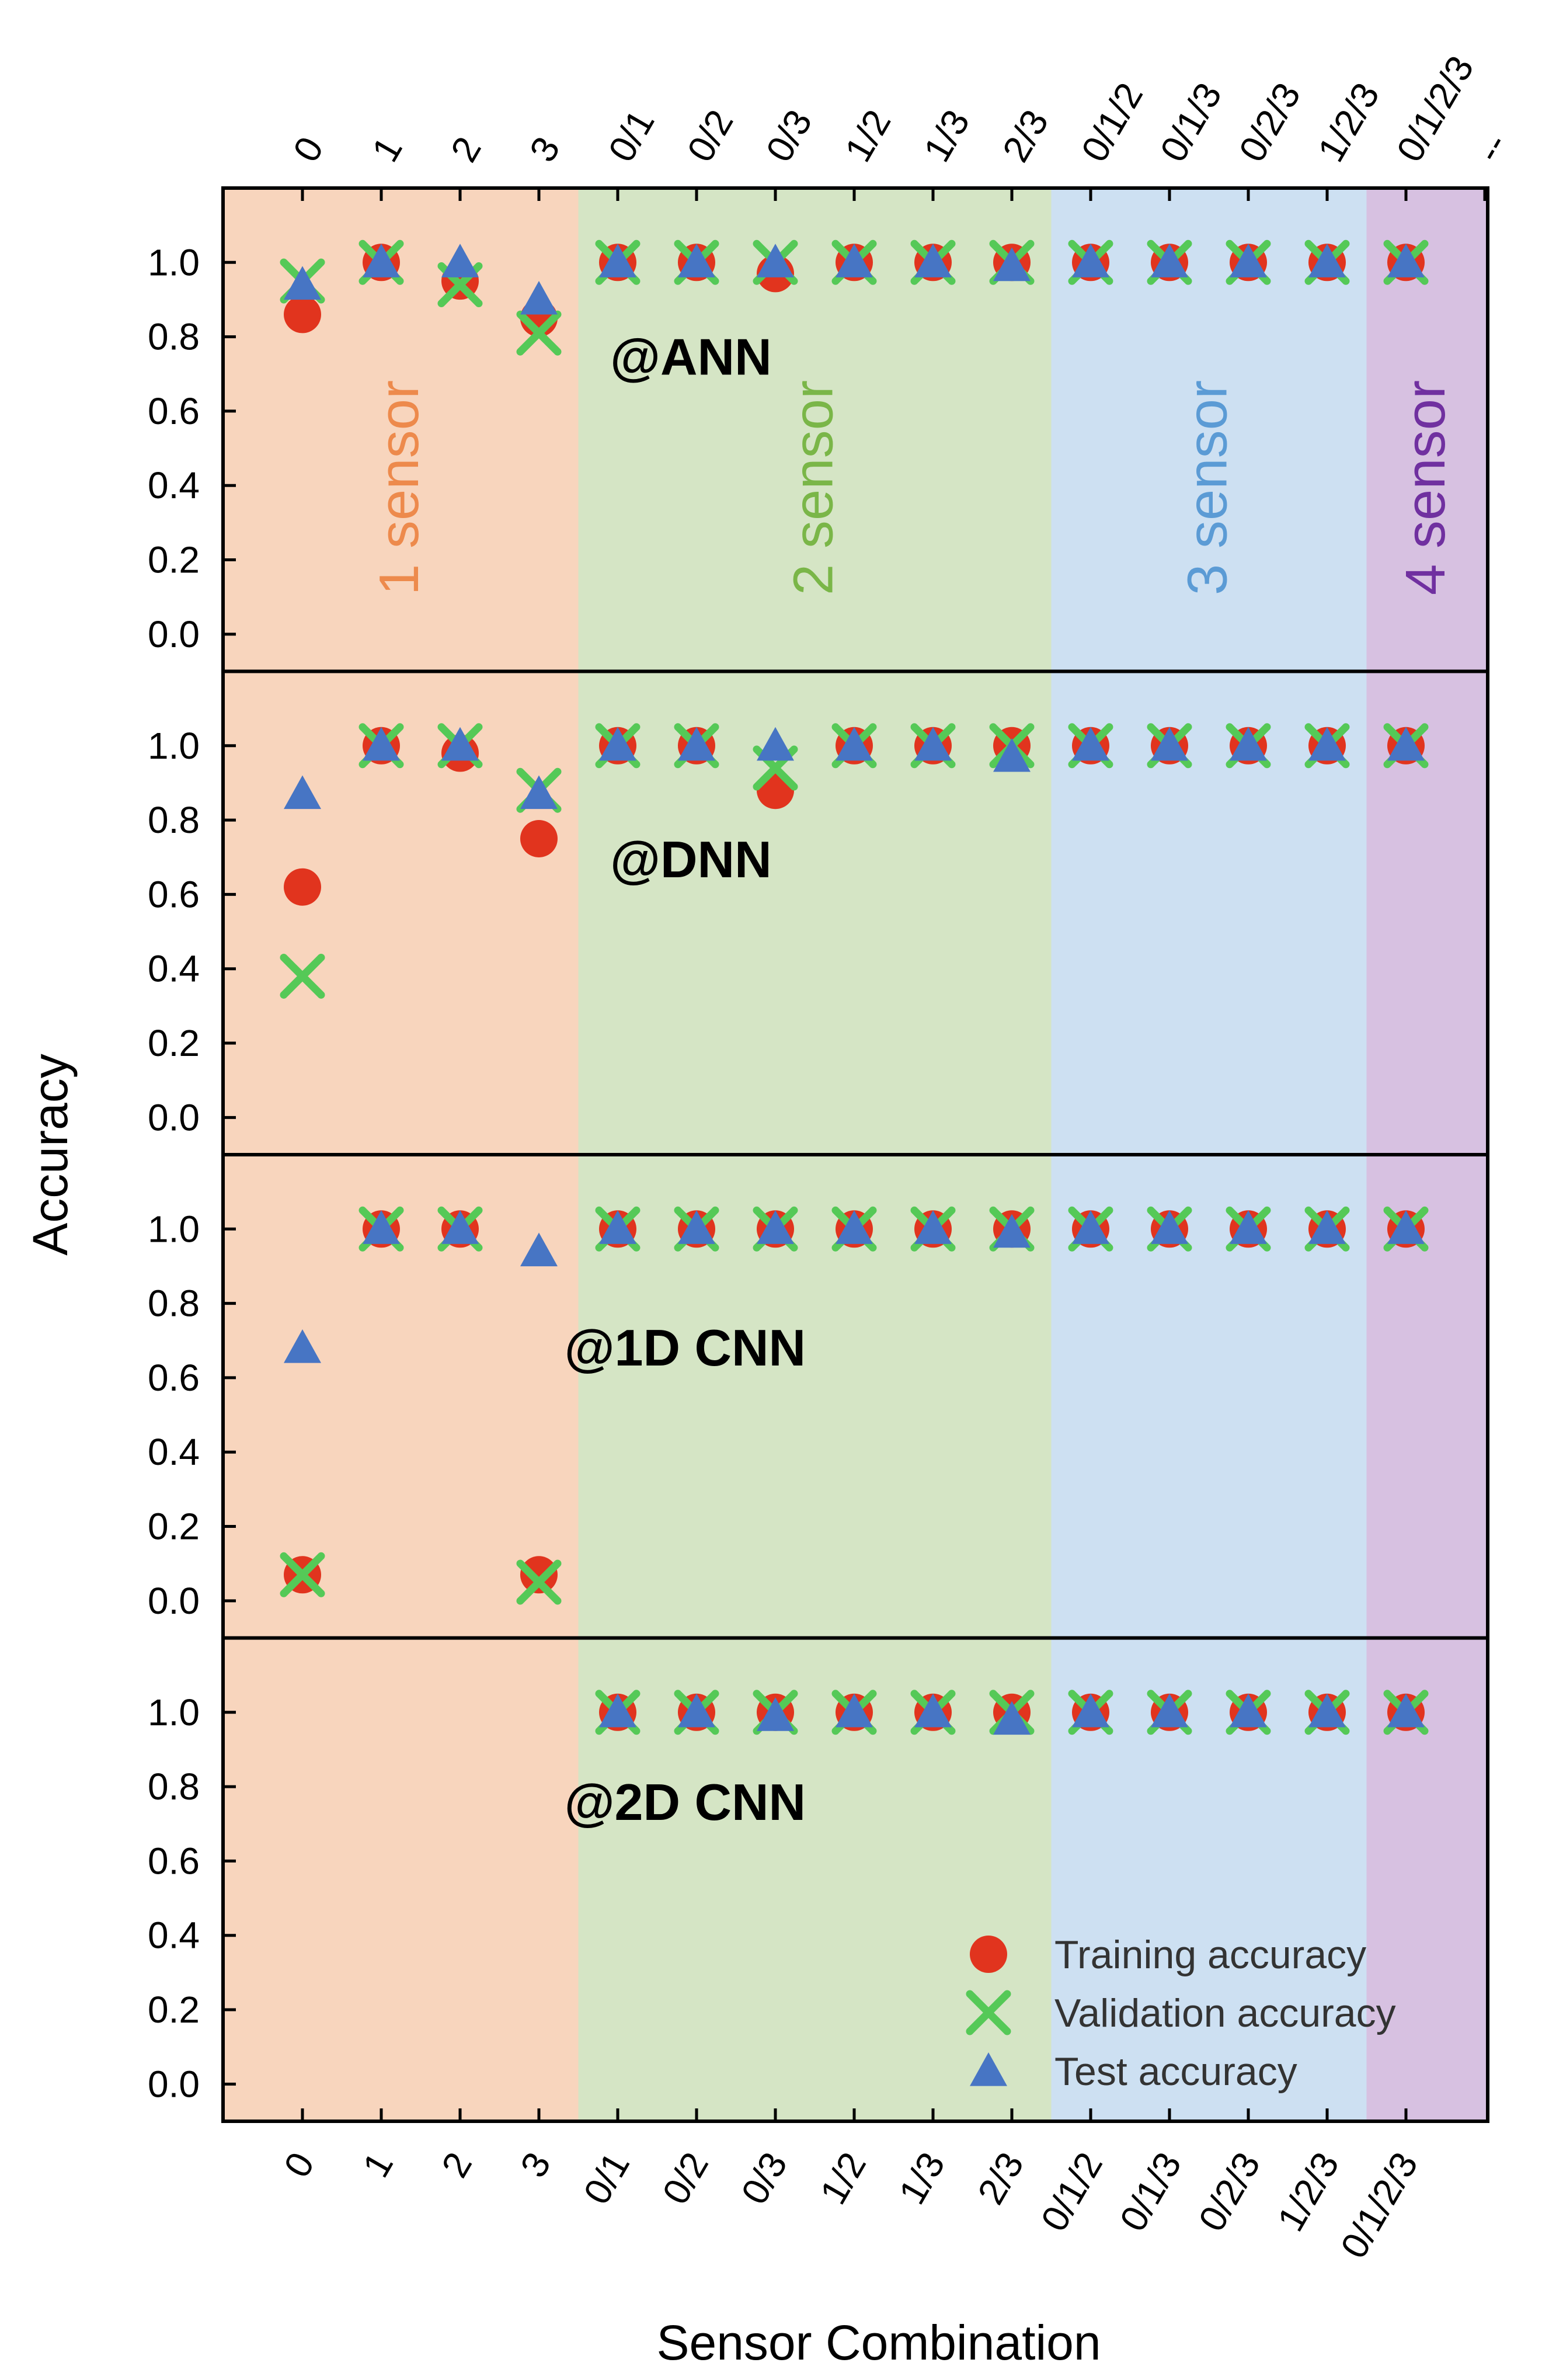  Describe the element at coordinates (1379, 2205) in the screenshot. I see `bottom-x-tick-label: 0/1/2/3` at that location.